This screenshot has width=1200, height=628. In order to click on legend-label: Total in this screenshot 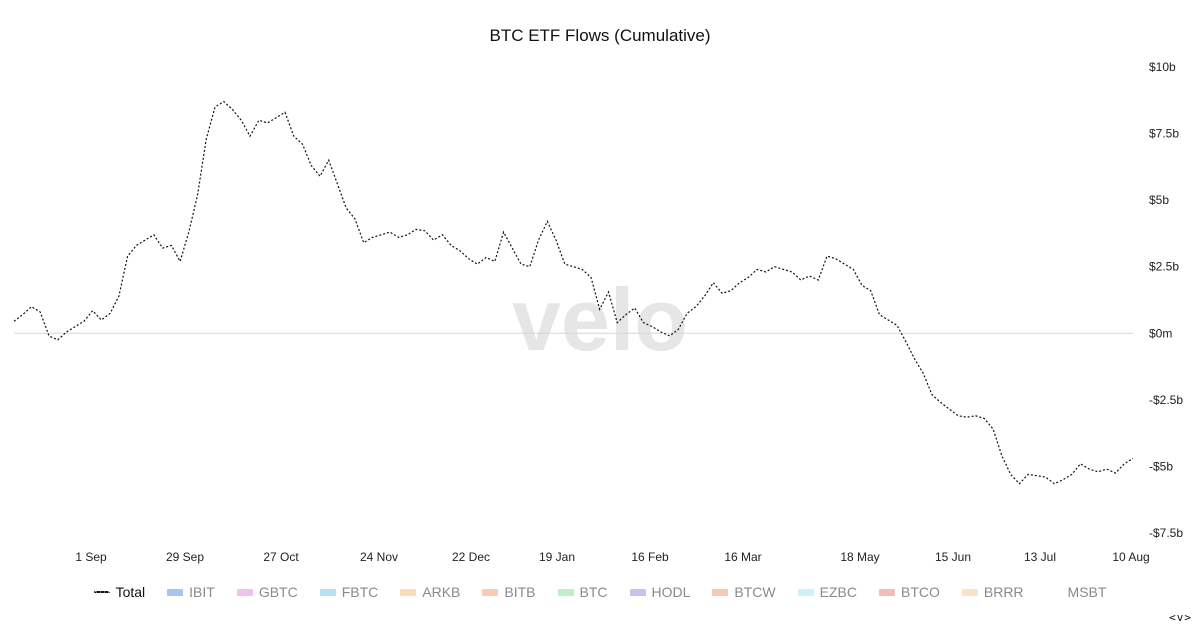, I will do `click(130, 592)`.